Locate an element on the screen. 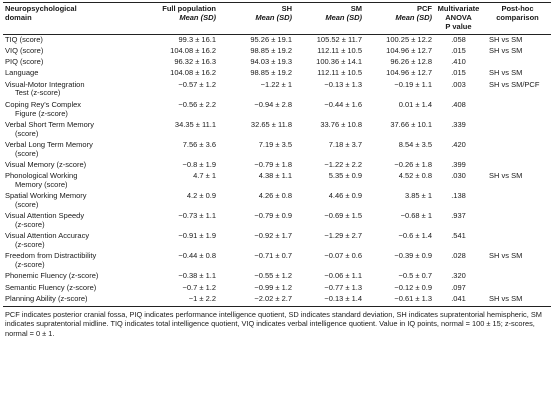  cell-sm: −0.07 ± 0.6 is located at coordinates (343, 256).